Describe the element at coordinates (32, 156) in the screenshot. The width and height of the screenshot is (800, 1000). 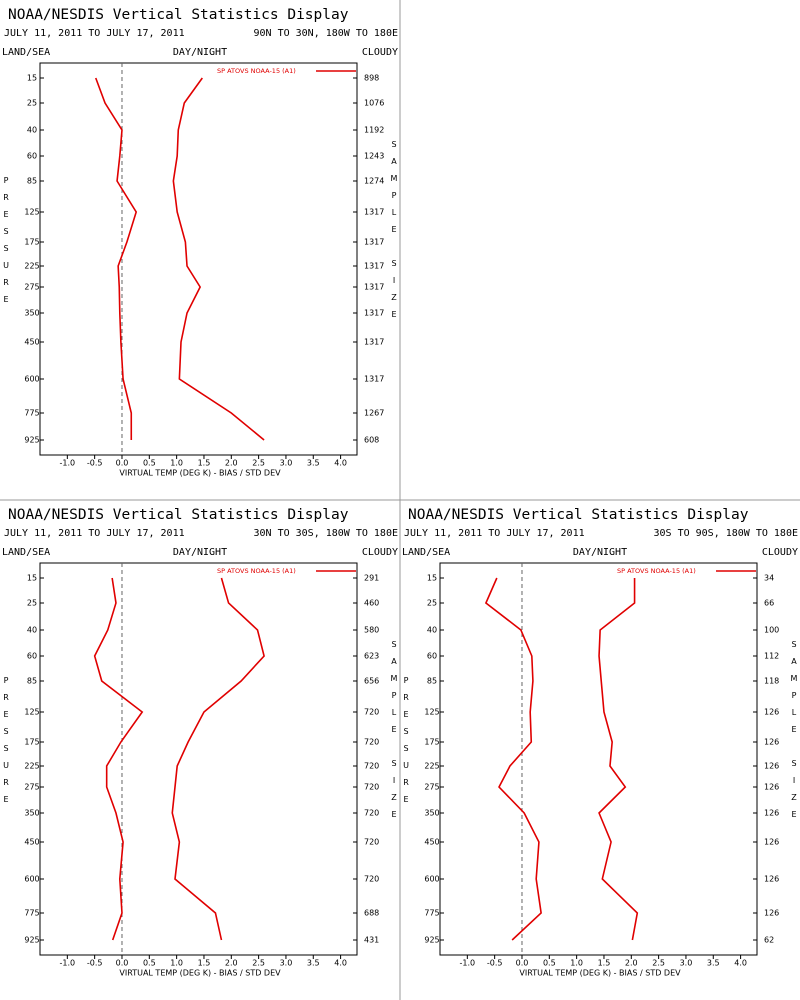
I see `y-tick-label: 60` at that location.